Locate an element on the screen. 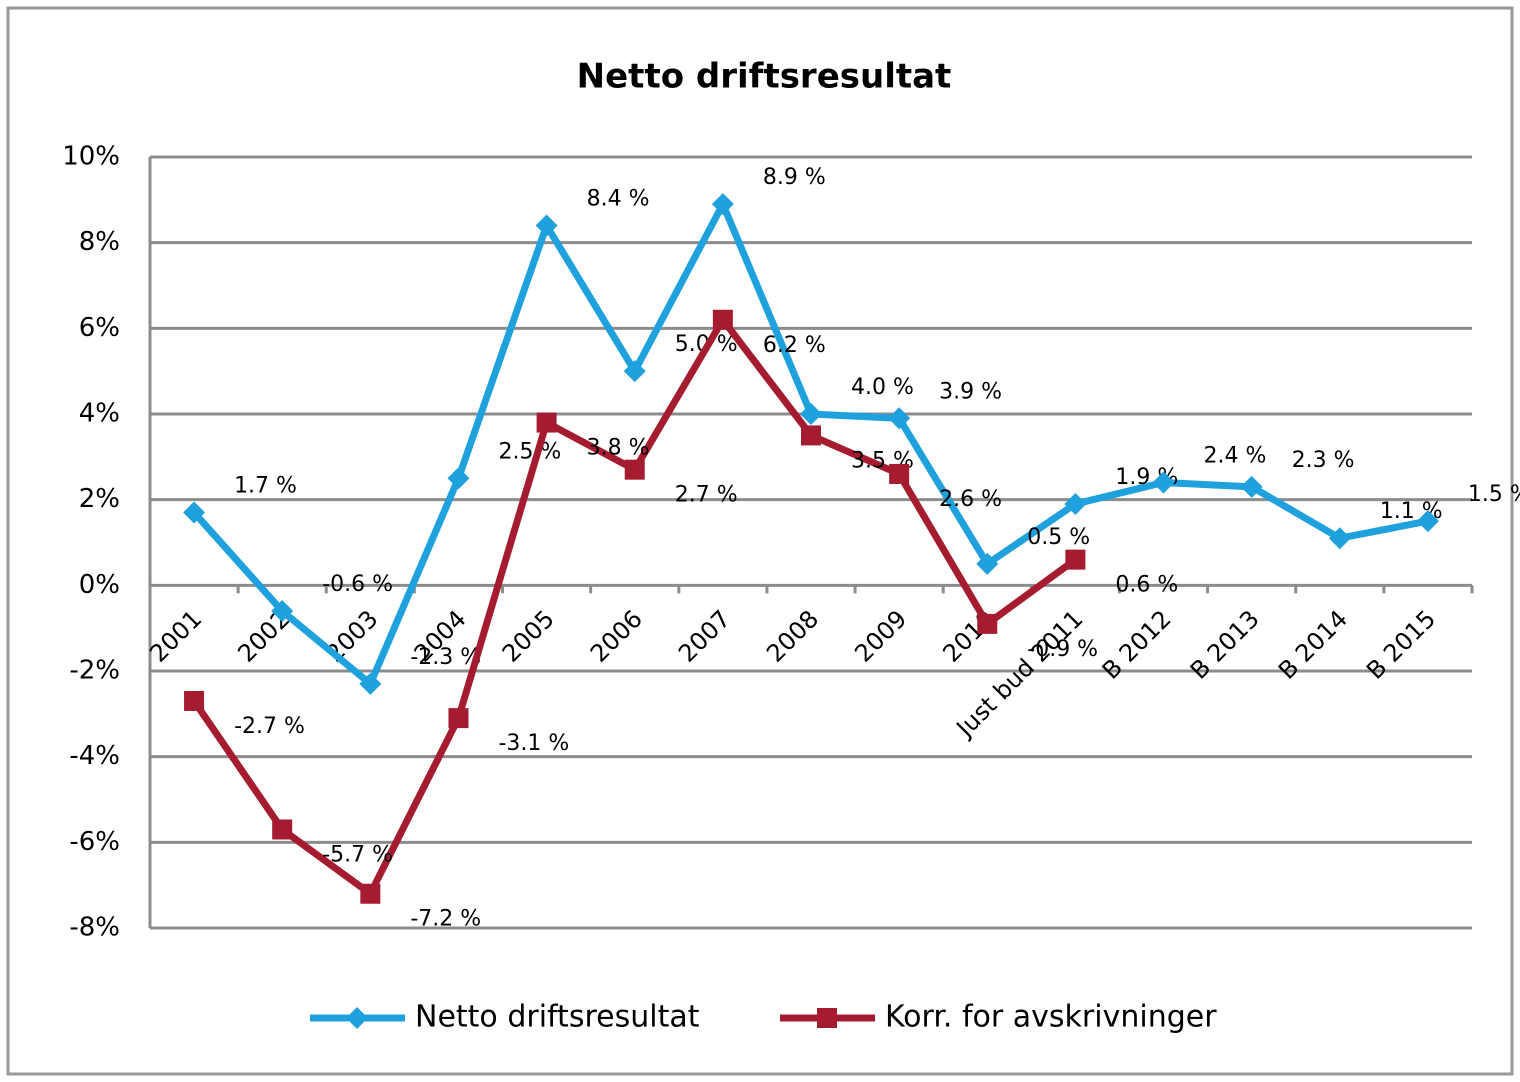 Image resolution: width=1520 pixels, height=1082 pixels. y-tick-label: -4% is located at coordinates (94, 756).